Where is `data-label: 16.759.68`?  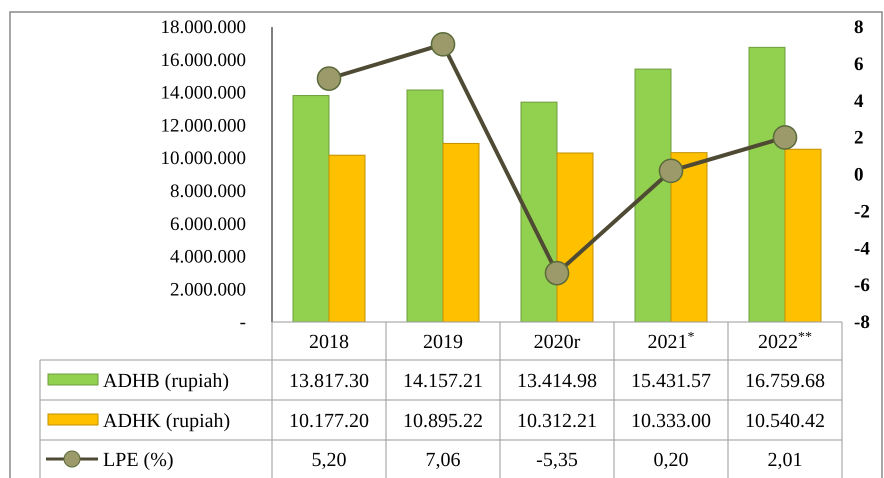 data-label: 16.759.68 is located at coordinates (785, 381).